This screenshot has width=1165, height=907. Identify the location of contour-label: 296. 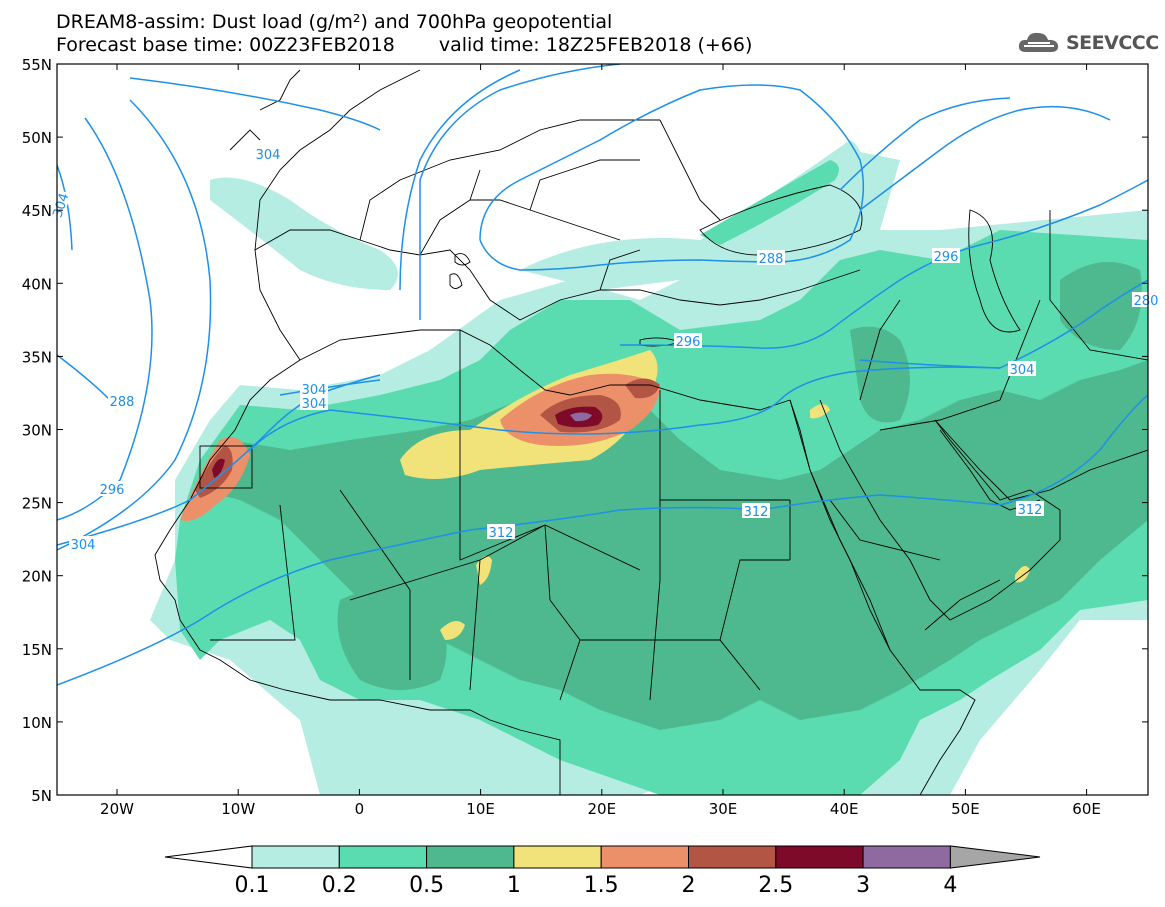
(112, 489).